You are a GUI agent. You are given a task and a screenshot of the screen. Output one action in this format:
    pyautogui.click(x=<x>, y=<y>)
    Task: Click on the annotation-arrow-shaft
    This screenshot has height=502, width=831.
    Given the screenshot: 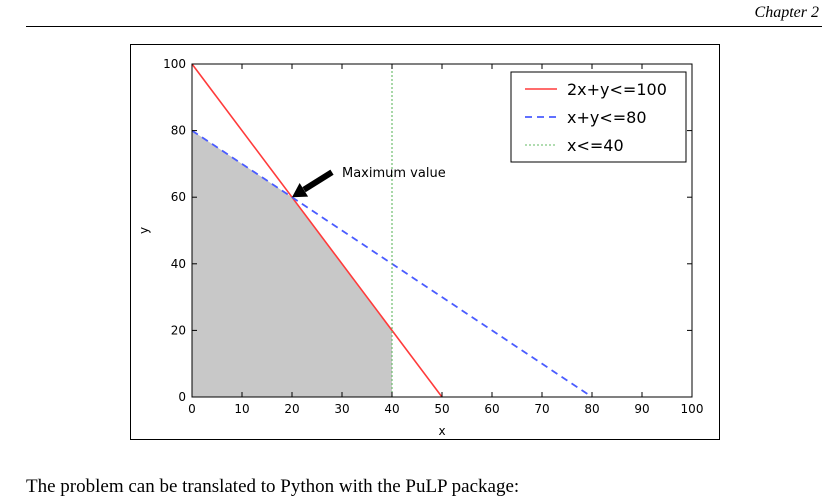 What is the action you would take?
    pyautogui.click(x=318, y=181)
    